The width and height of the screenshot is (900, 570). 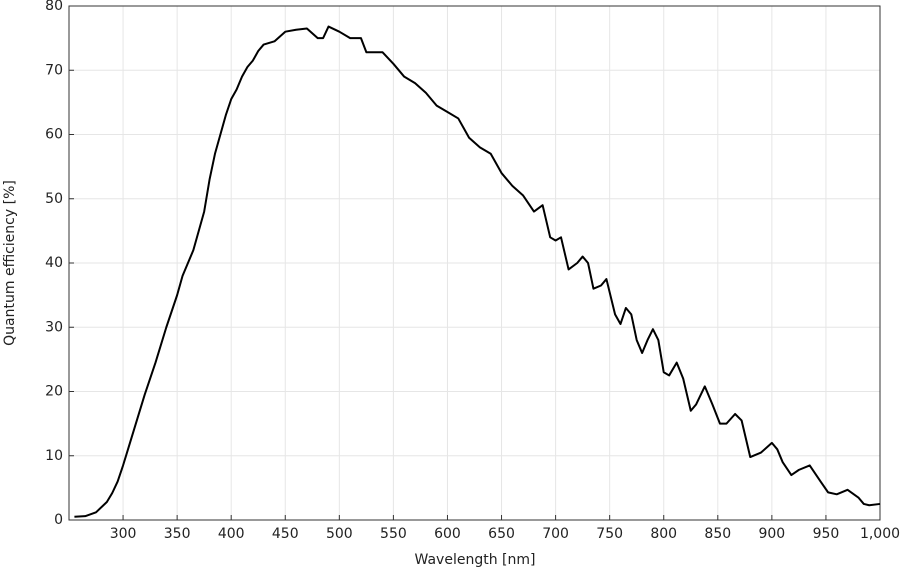 I want to click on x-axis-label: Wavelength [nm], so click(x=475, y=560).